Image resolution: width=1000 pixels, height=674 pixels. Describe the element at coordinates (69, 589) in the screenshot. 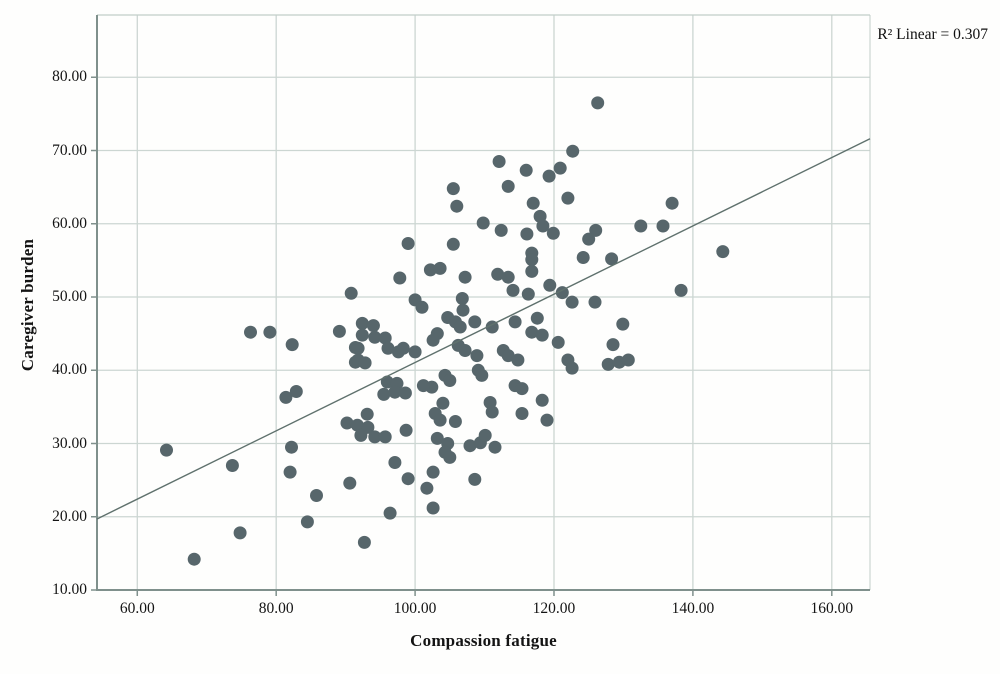

I see `y-tick-label: 10.00` at that location.